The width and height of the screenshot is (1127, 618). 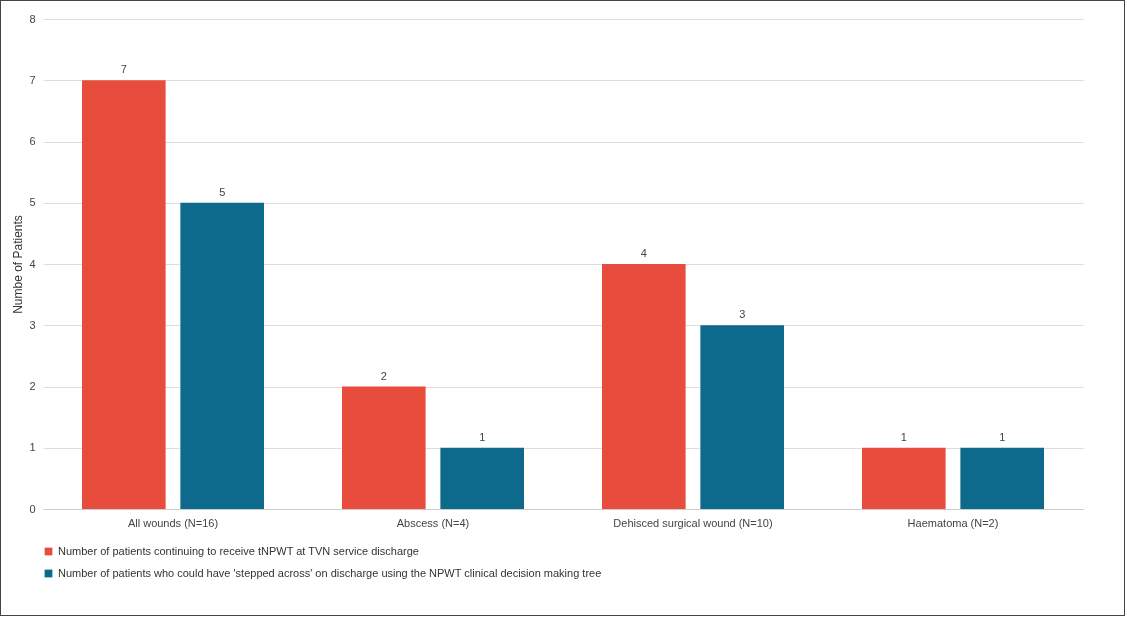 I want to click on y-tick-label: 4, so click(x=32, y=263).